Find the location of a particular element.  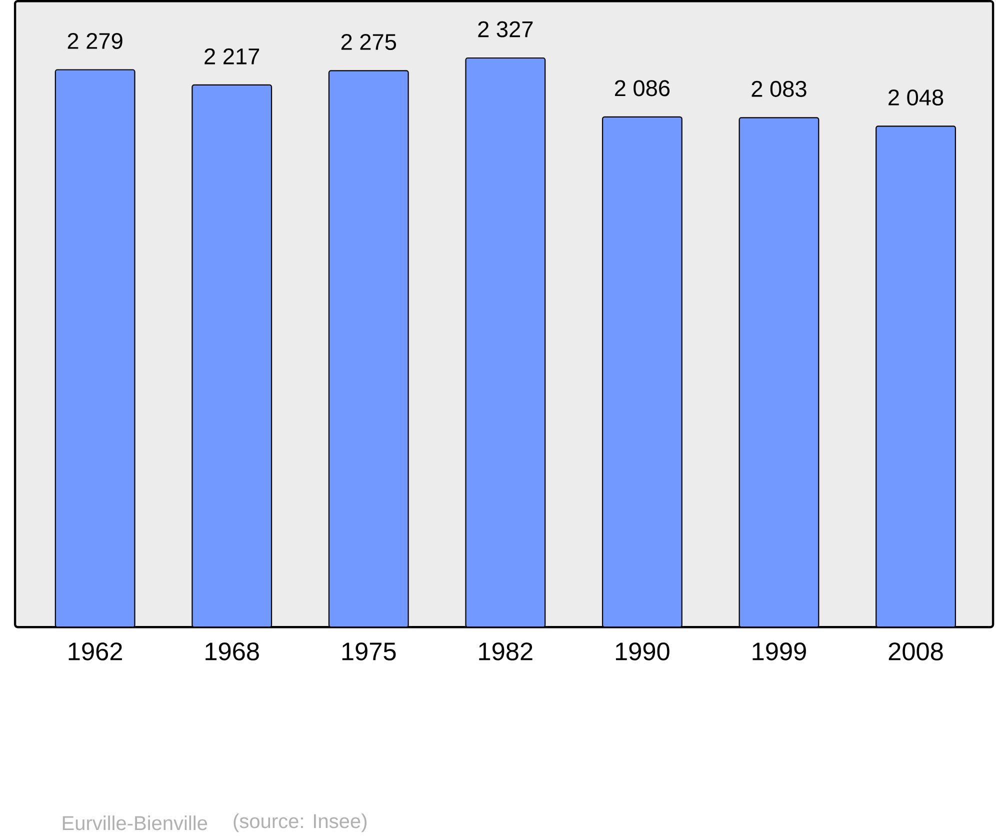

data-label: 2 217 is located at coordinates (232, 56).